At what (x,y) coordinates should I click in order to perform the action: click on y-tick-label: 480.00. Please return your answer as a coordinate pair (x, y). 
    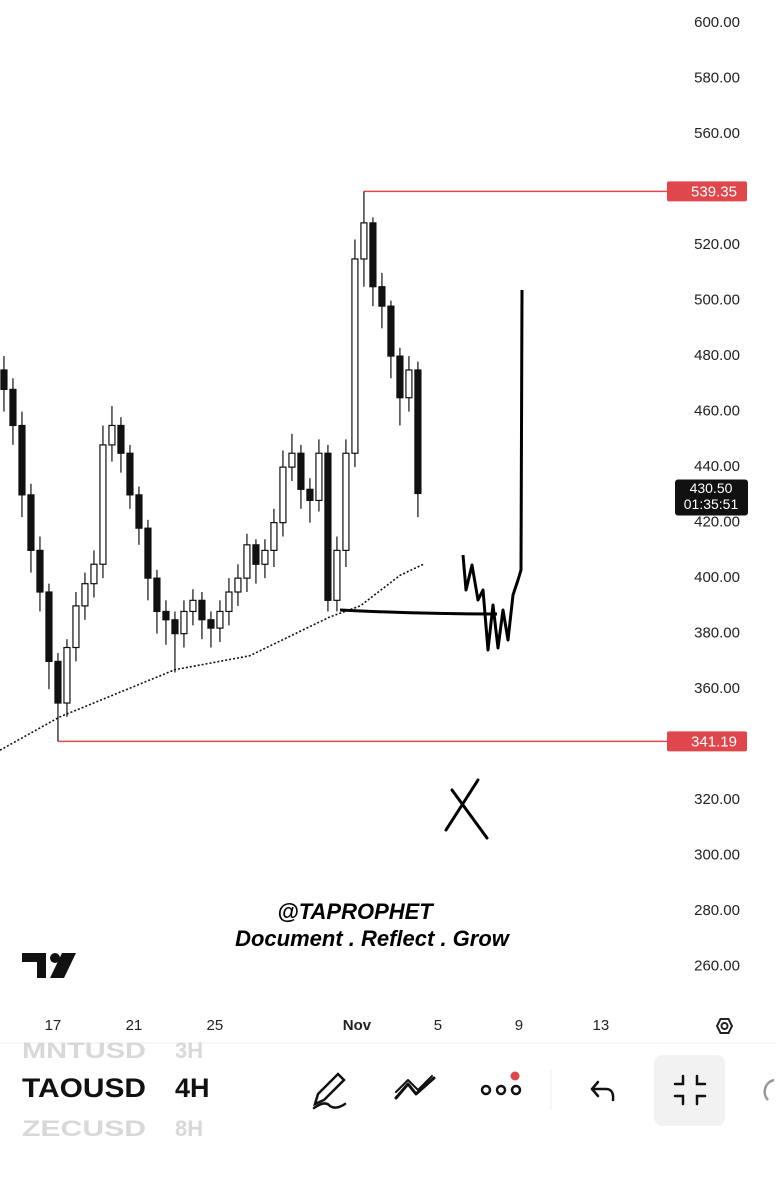
    Looking at the image, I should click on (717, 355).